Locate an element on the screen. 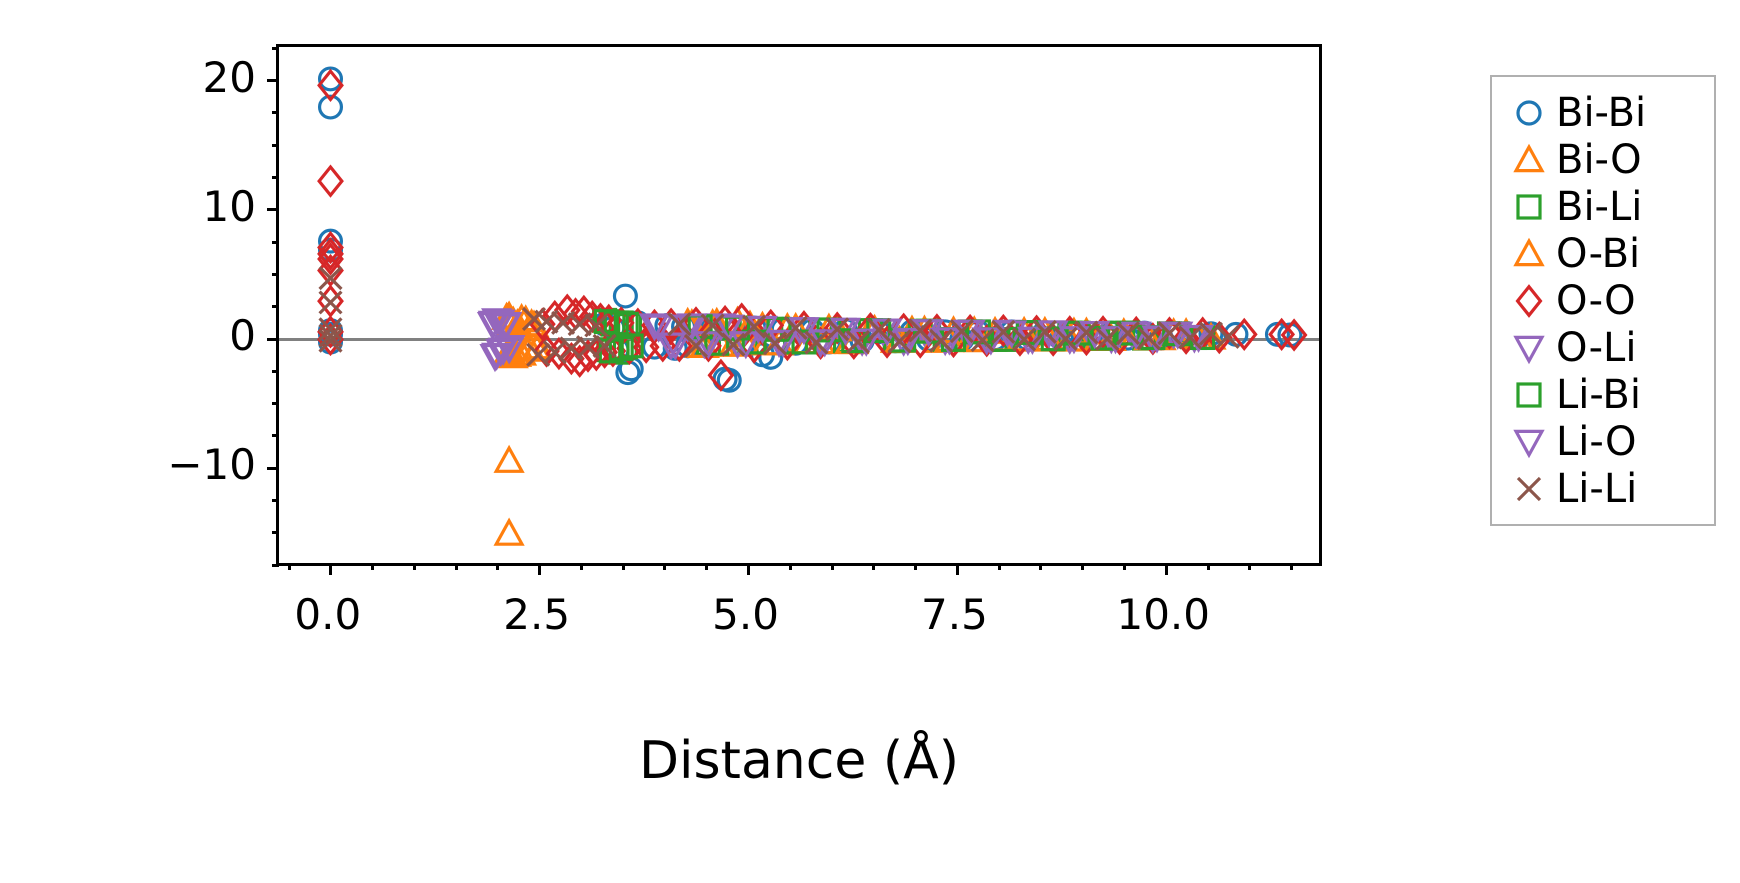 The width and height of the screenshot is (1740, 883). legend-label: O-Li is located at coordinates (1596, 347).